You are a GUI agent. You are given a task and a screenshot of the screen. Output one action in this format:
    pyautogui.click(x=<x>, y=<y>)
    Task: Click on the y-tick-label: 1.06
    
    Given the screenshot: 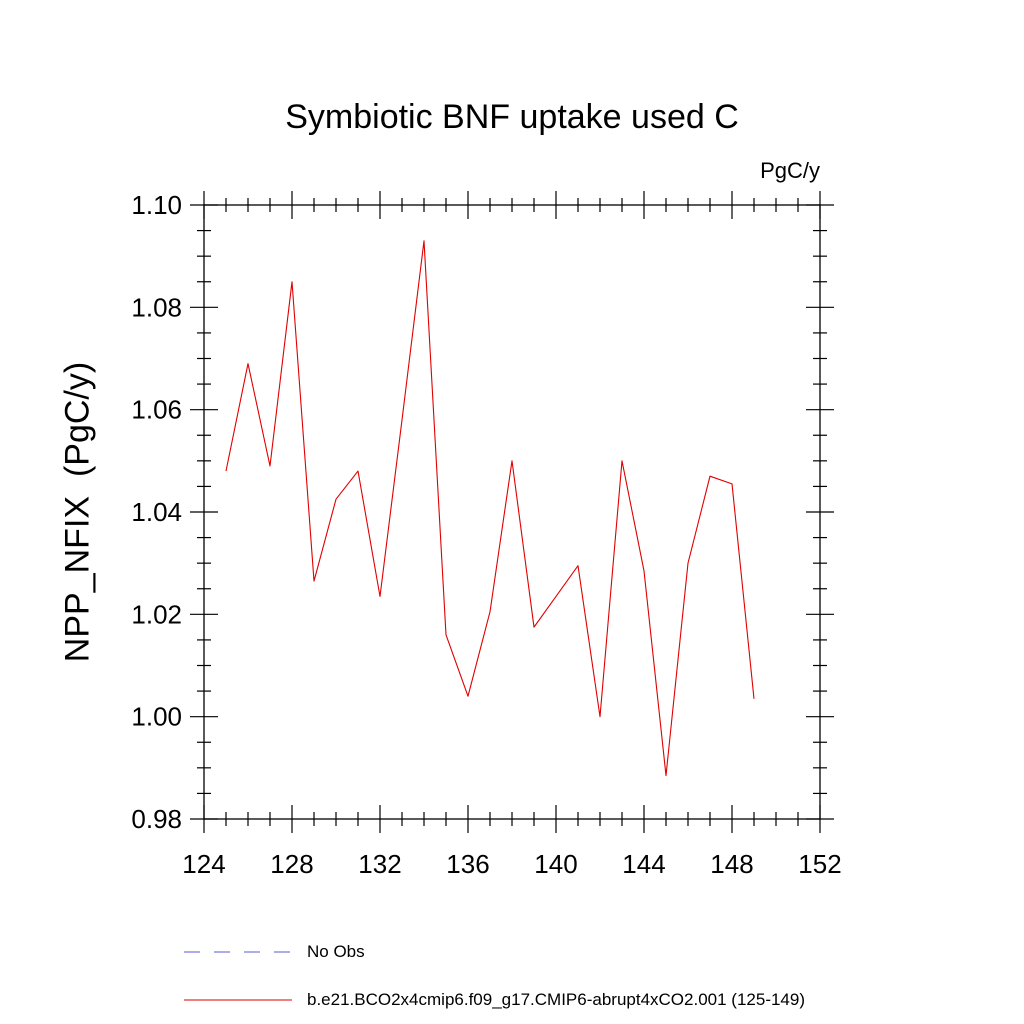 What is the action you would take?
    pyautogui.click(x=156, y=410)
    